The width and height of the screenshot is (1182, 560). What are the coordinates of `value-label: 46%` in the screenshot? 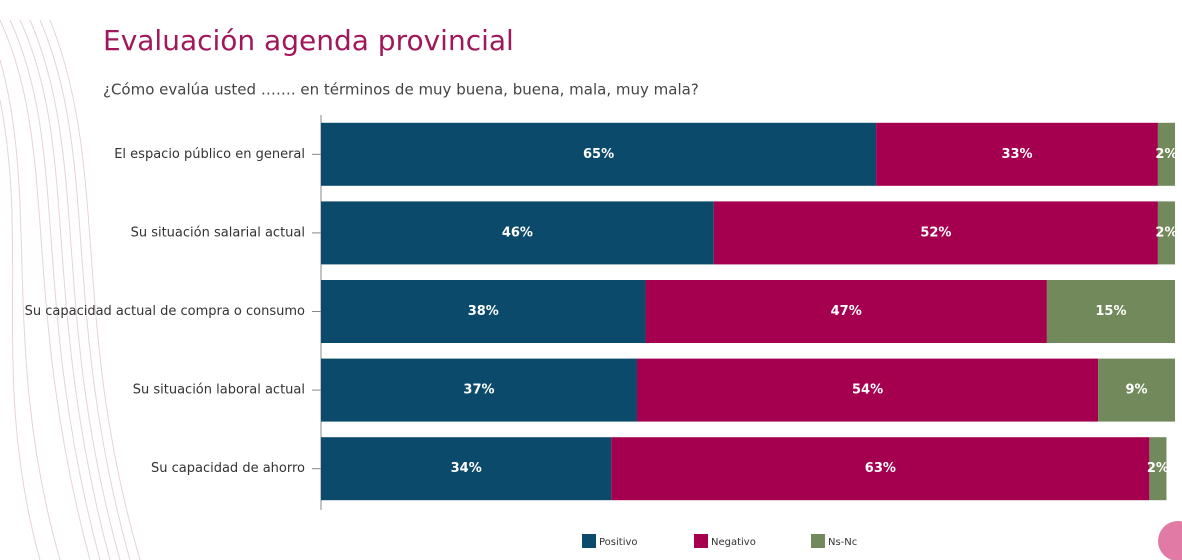 It's located at (517, 232).